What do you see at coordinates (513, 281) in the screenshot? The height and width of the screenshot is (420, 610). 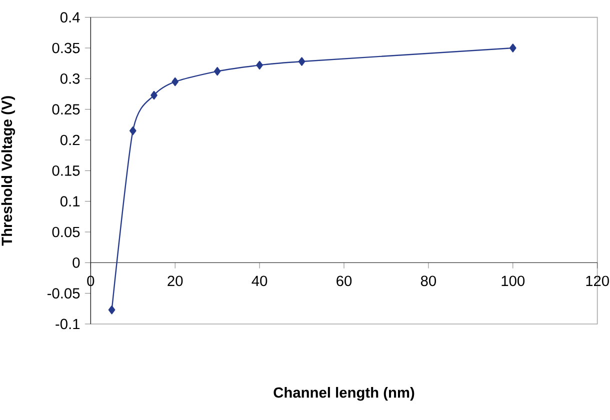 I see `x-tick-label: 100` at bounding box center [513, 281].